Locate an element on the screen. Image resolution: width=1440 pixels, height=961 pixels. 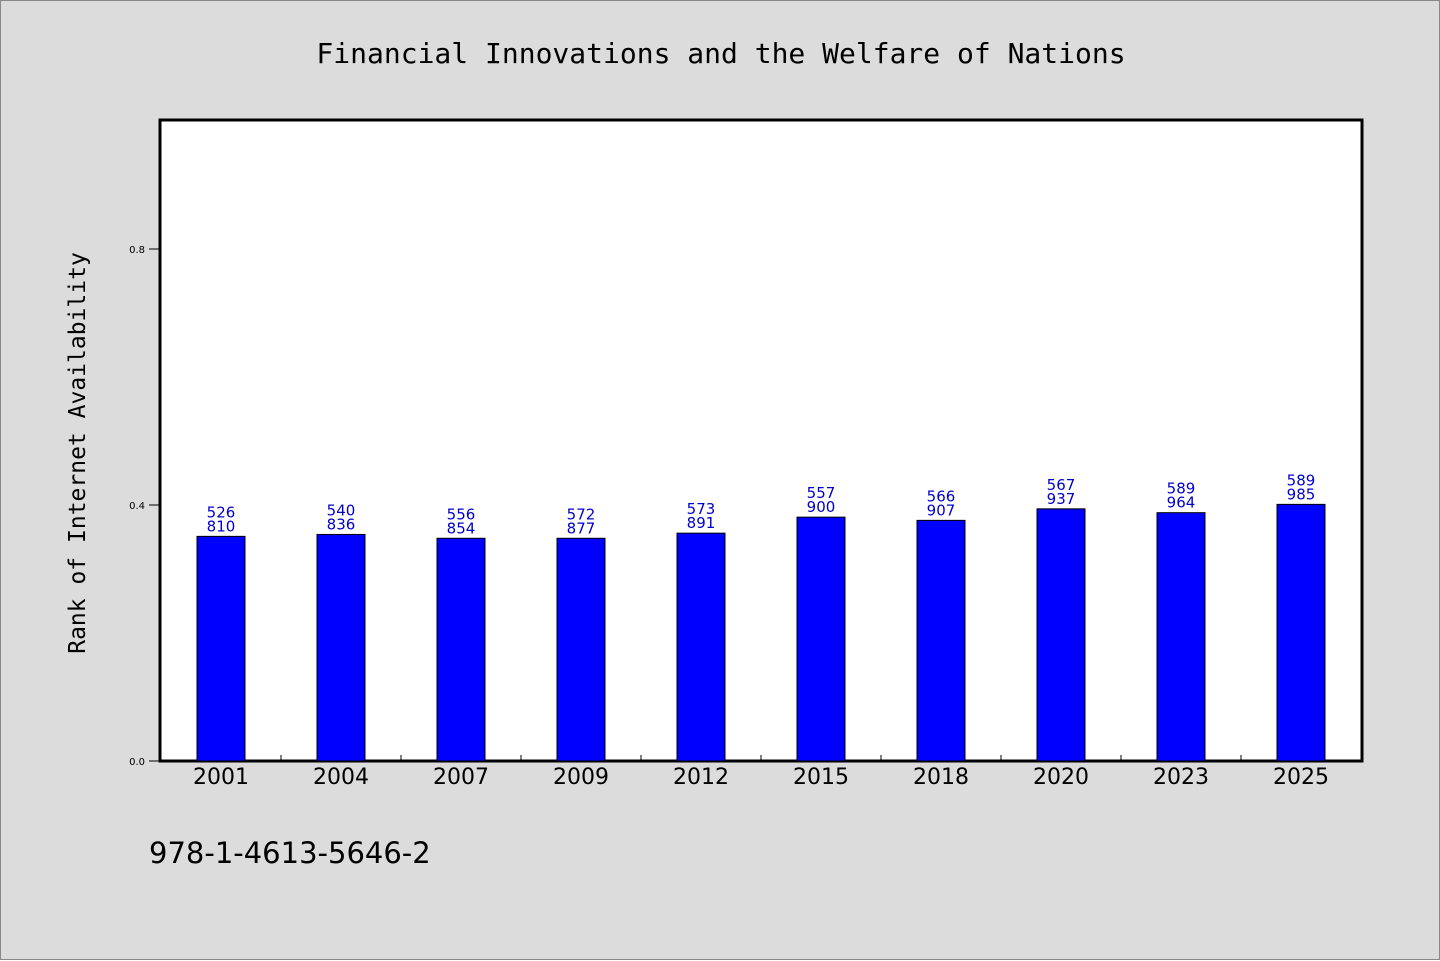
bar-data-label-top: 557 is located at coordinates (821, 493).